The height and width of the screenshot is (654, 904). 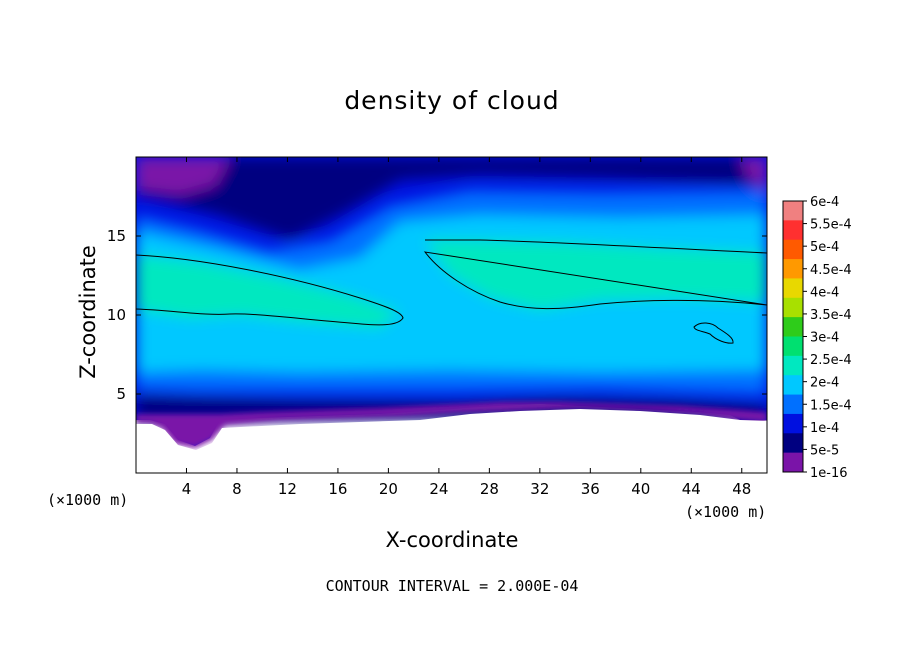 I want to click on upper-dark-band, so click(x=451, y=198).